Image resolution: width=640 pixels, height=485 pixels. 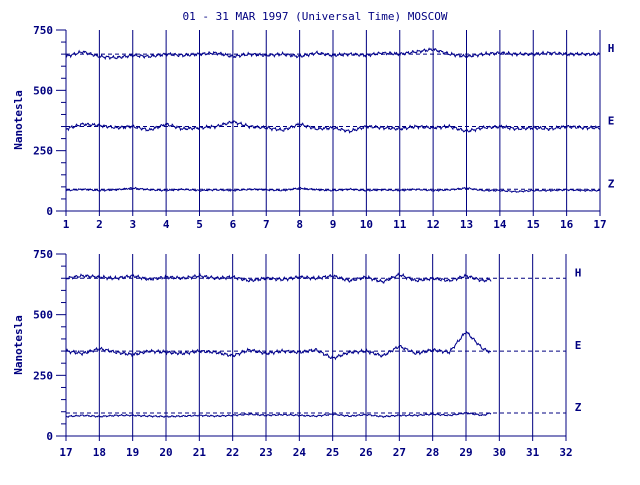 What do you see at coordinates (465, 452) in the screenshot?
I see `x-tick-label: 29` at bounding box center [465, 452].